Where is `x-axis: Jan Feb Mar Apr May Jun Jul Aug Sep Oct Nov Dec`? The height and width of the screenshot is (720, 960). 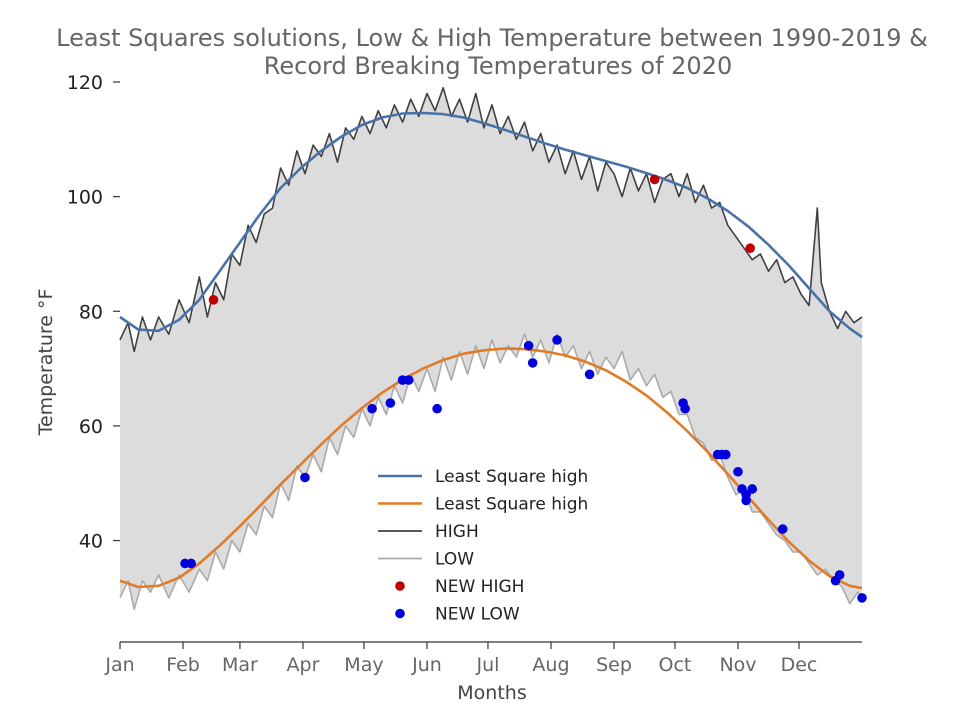
x-axis: Jan Feb Mar Apr May Jun Jul Aug Sep Oct Nov Dec is located at coordinates (483, 658).